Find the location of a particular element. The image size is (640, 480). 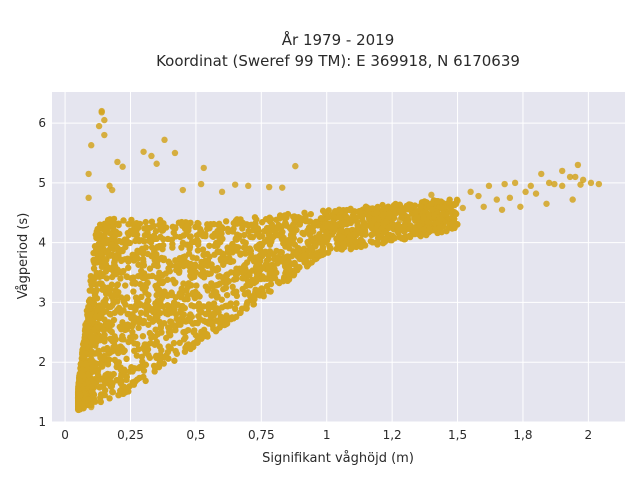

x-tick-label: 0 is located at coordinates (65, 435).